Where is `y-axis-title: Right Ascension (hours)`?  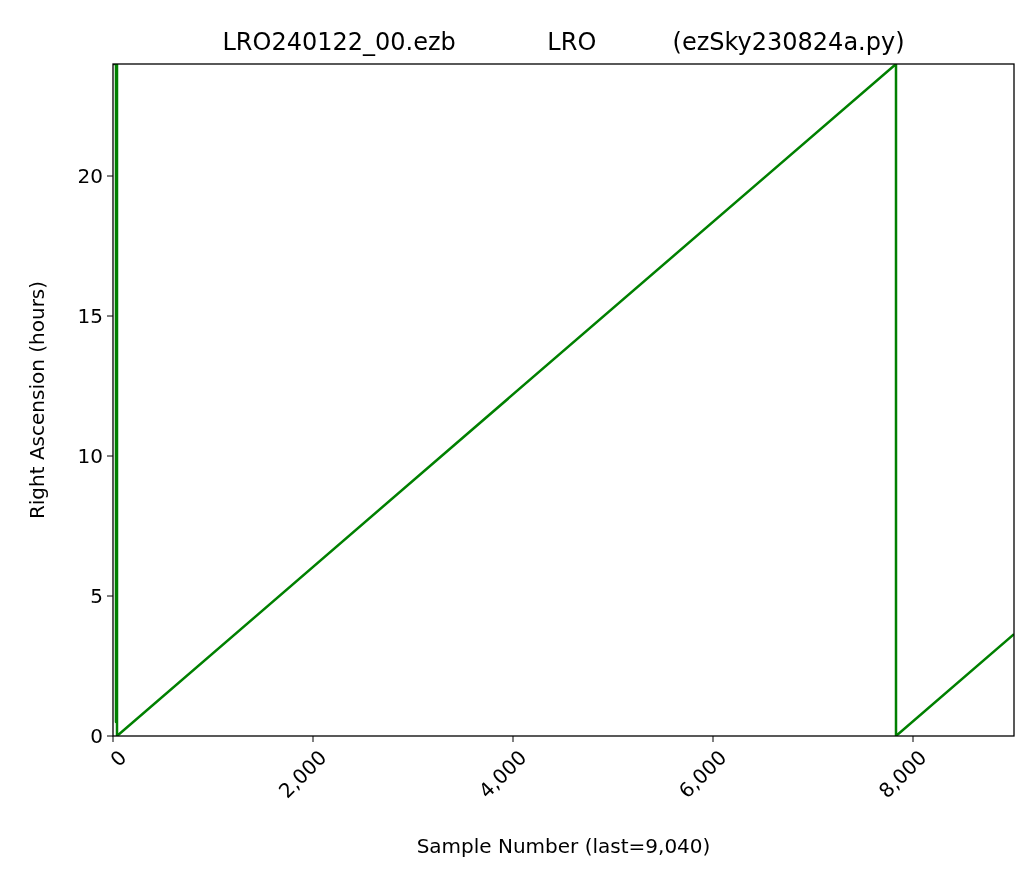 y-axis-title: Right Ascension (hours) is located at coordinates (37, 400).